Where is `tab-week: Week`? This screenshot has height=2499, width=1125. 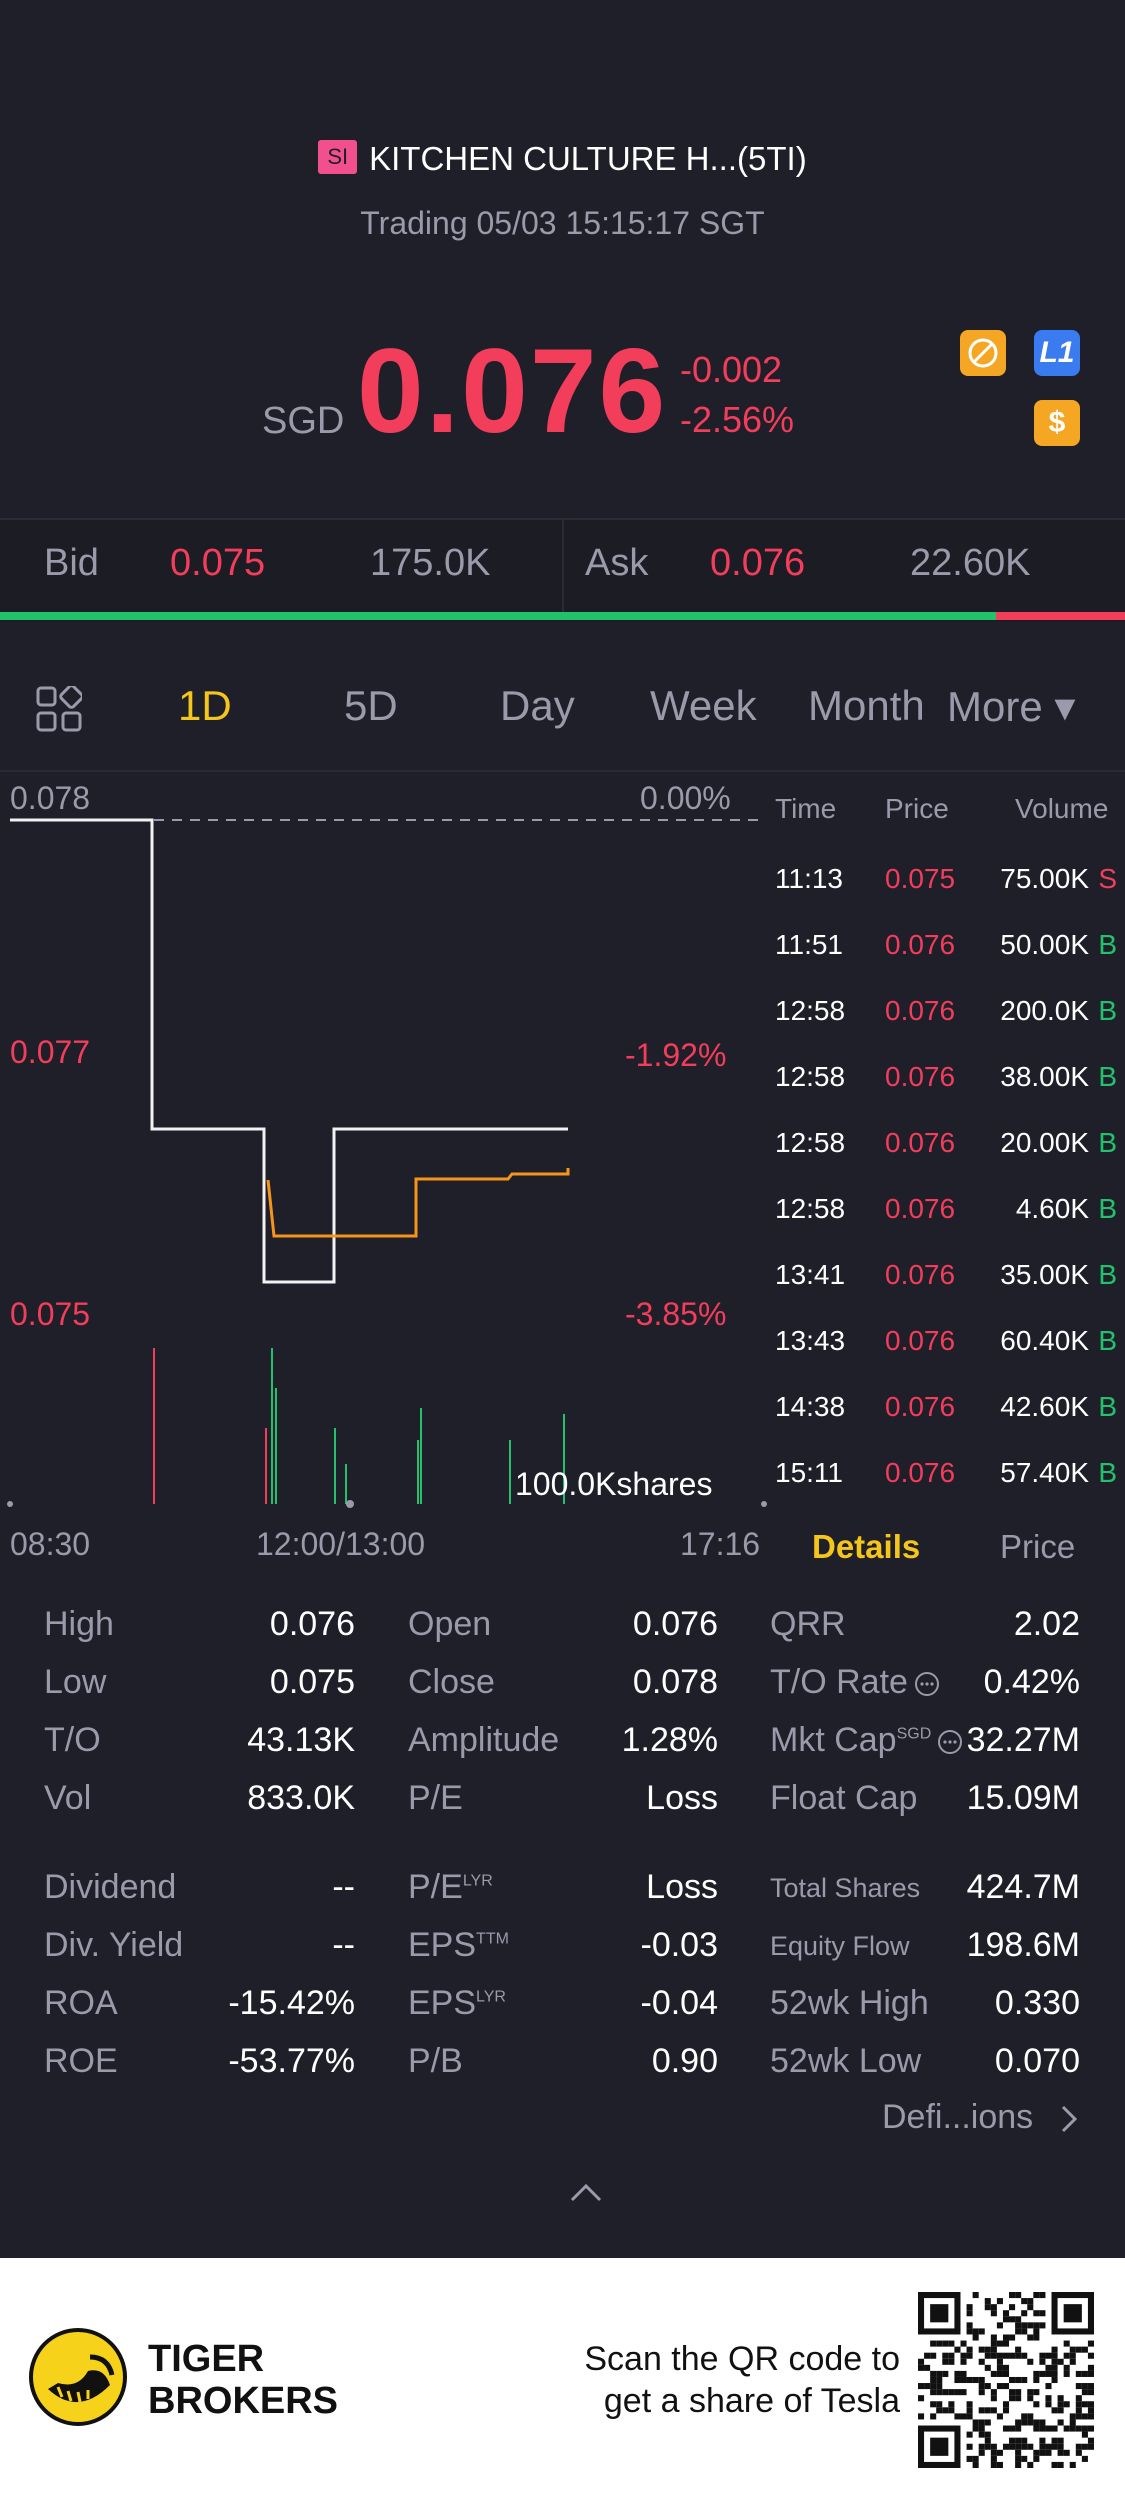
tab-week: Week is located at coordinates (703, 705).